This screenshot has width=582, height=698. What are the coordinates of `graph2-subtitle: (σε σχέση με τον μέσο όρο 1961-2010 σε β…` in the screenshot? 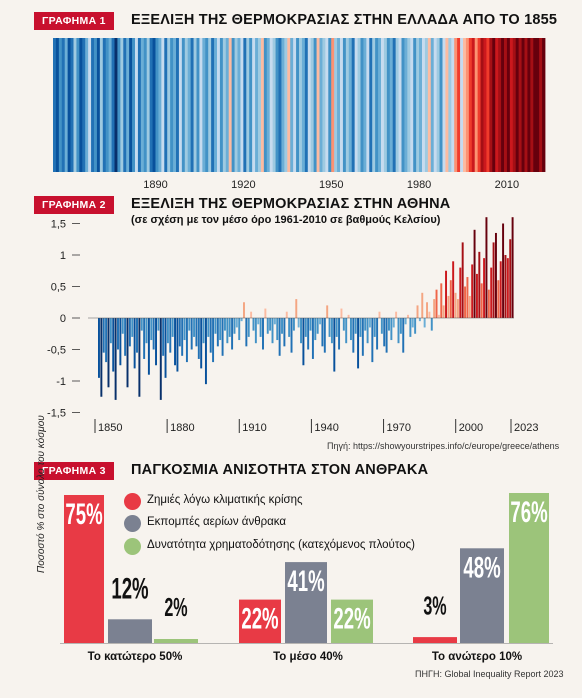 It's located at (286, 220).